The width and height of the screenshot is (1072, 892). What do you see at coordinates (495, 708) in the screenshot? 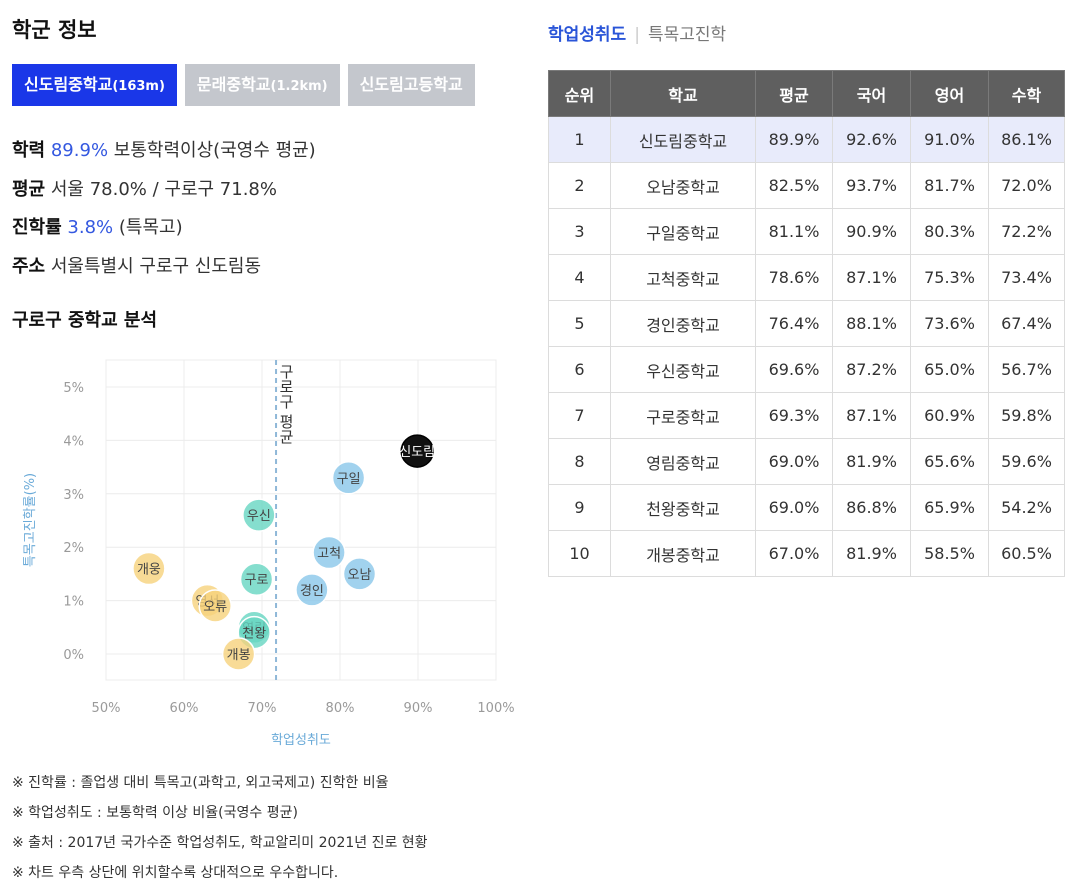
I see `x-tick-label: 100%` at bounding box center [495, 708].